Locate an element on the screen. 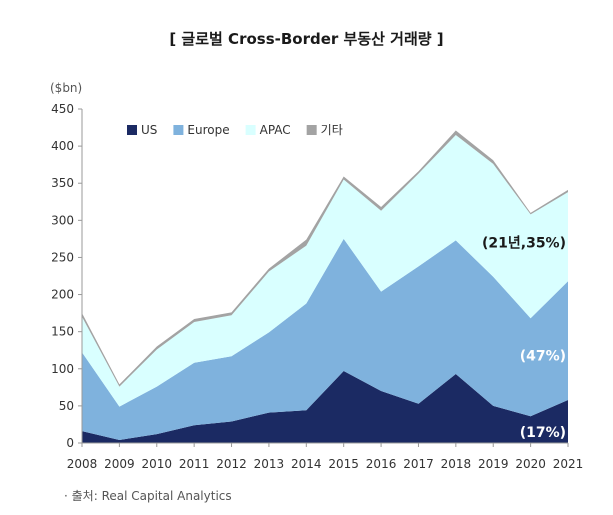 The width and height of the screenshot is (613, 515). y-tick-label: 100 is located at coordinates (62, 369).